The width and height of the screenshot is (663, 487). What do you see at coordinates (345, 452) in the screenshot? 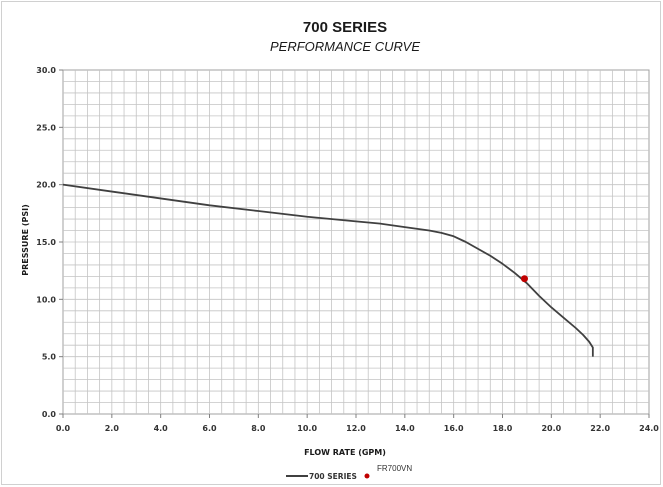
I see `x-axis-label: FLOW RATE (GPM)` at bounding box center [345, 452].